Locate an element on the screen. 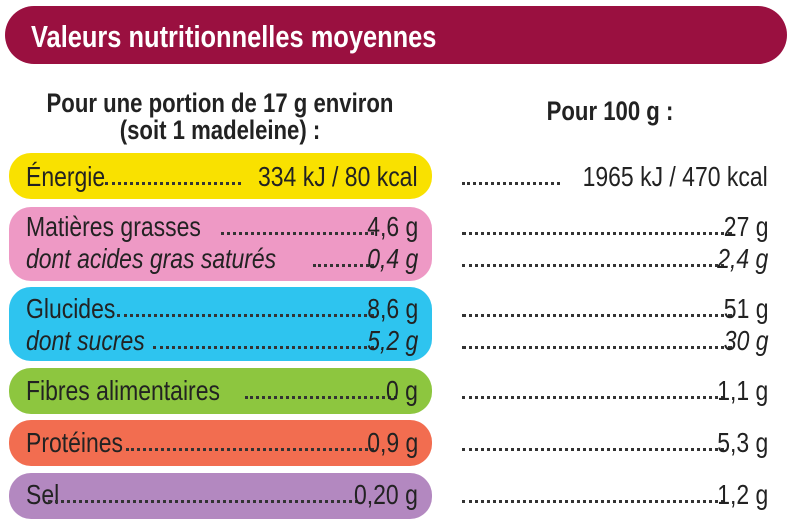 The image size is (792, 520). per100-column-header: Pour 100 g : is located at coordinates (610, 111).